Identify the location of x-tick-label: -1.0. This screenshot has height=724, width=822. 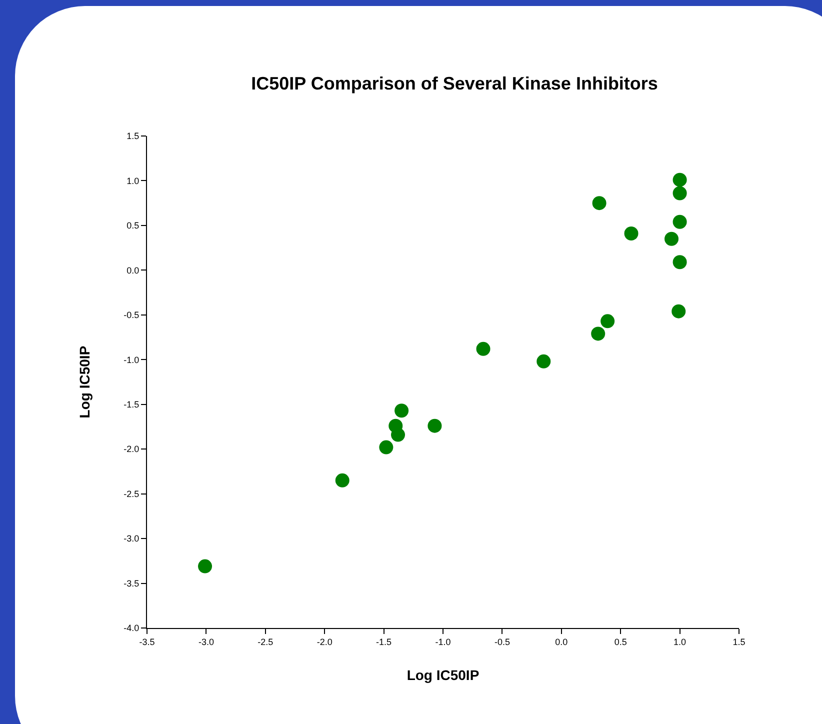
(443, 641).